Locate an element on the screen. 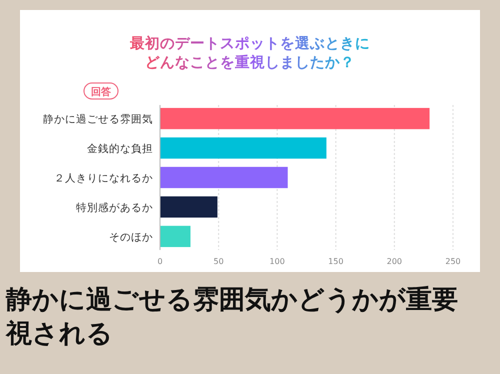  chart-title: 最初のデートスポットを選ぶときにどんなことを重視しましたか？ is located at coordinates (249, 52).